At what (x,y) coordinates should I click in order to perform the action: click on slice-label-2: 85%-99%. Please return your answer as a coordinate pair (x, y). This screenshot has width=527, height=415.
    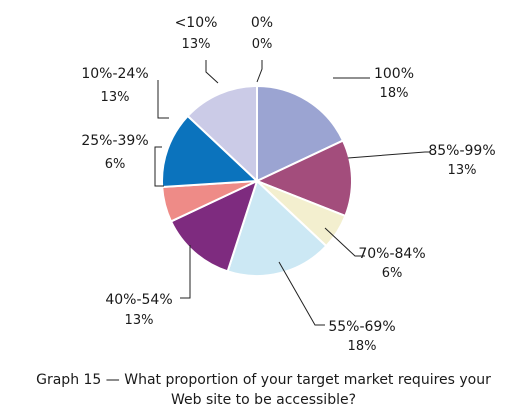
    Looking at the image, I should click on (461, 151).